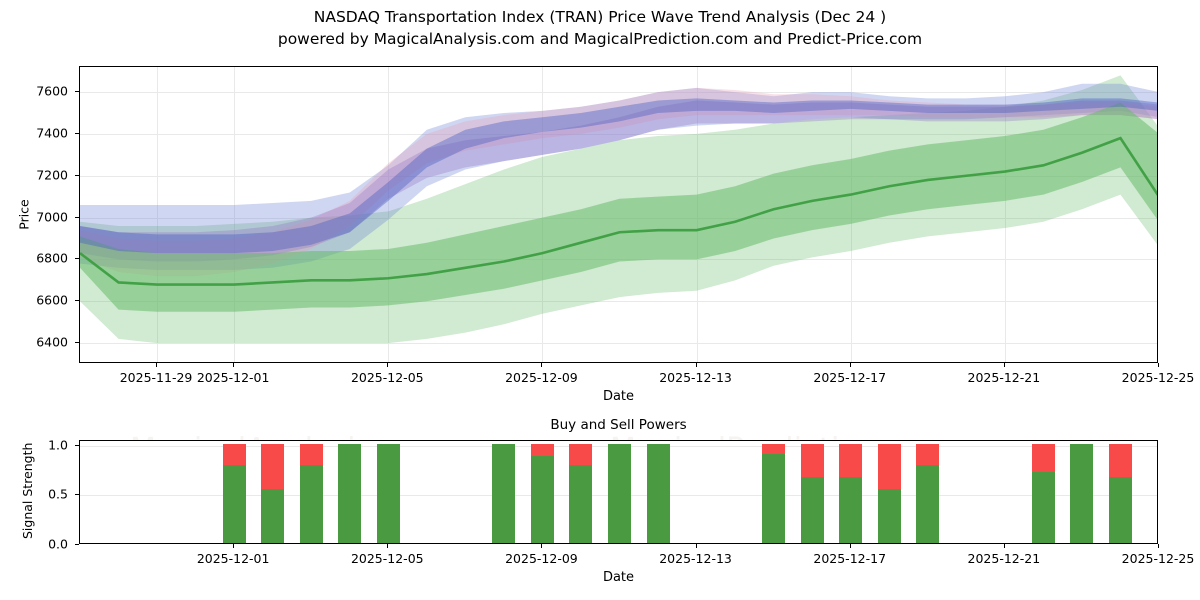 This screenshot has width=1200, height=600. Describe the element at coordinates (618, 577) in the screenshot. I see `signal-chart-x-axis-label: Date` at that location.